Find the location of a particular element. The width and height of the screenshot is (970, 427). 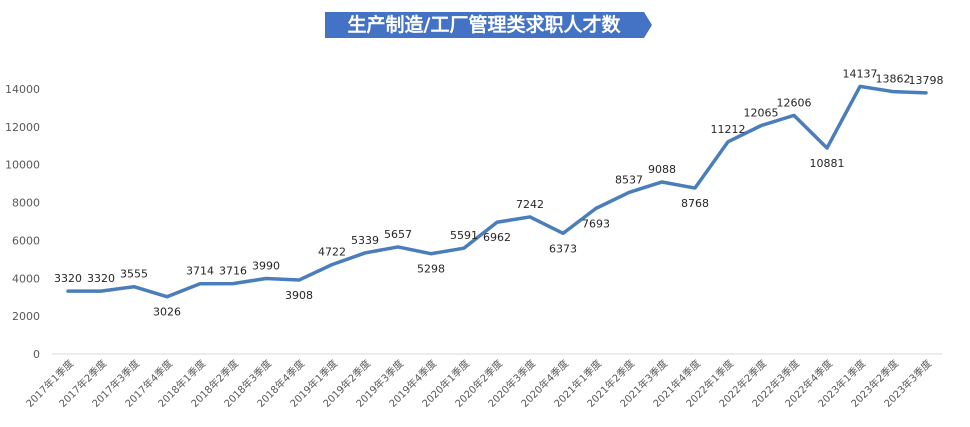

data-label: 3908 is located at coordinates (299, 295).